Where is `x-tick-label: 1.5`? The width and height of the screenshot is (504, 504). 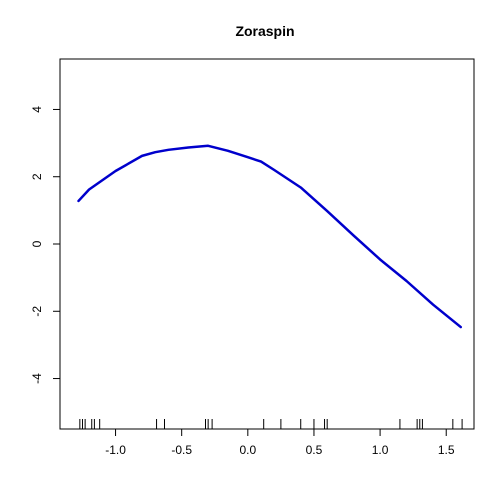 x-tick-label: 1.5 is located at coordinates (446, 450).